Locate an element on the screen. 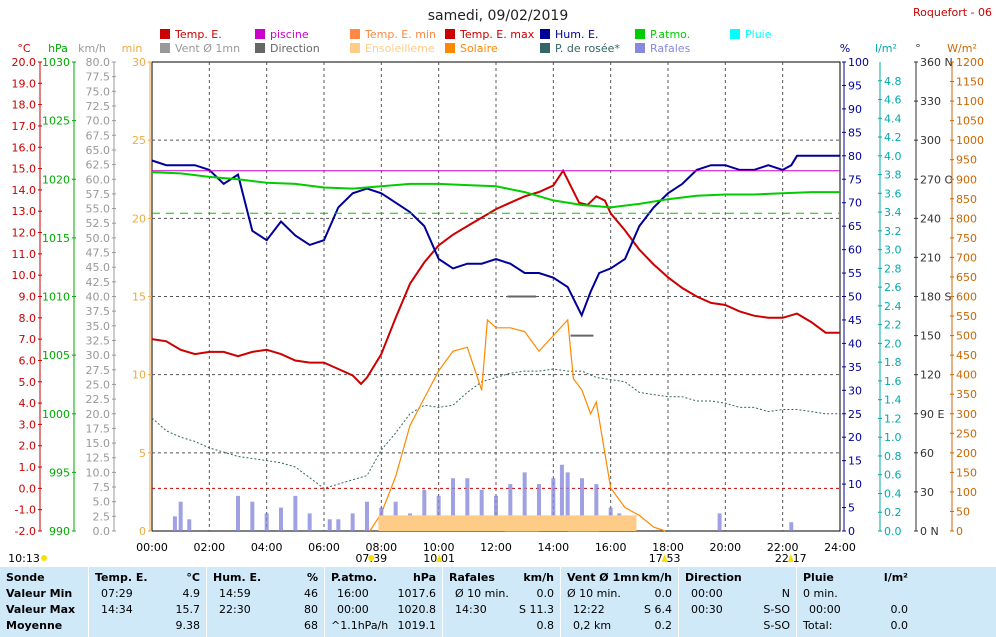 The image size is (996, 637). axis-tick-kmh: 30.0 is located at coordinates (98, 355).